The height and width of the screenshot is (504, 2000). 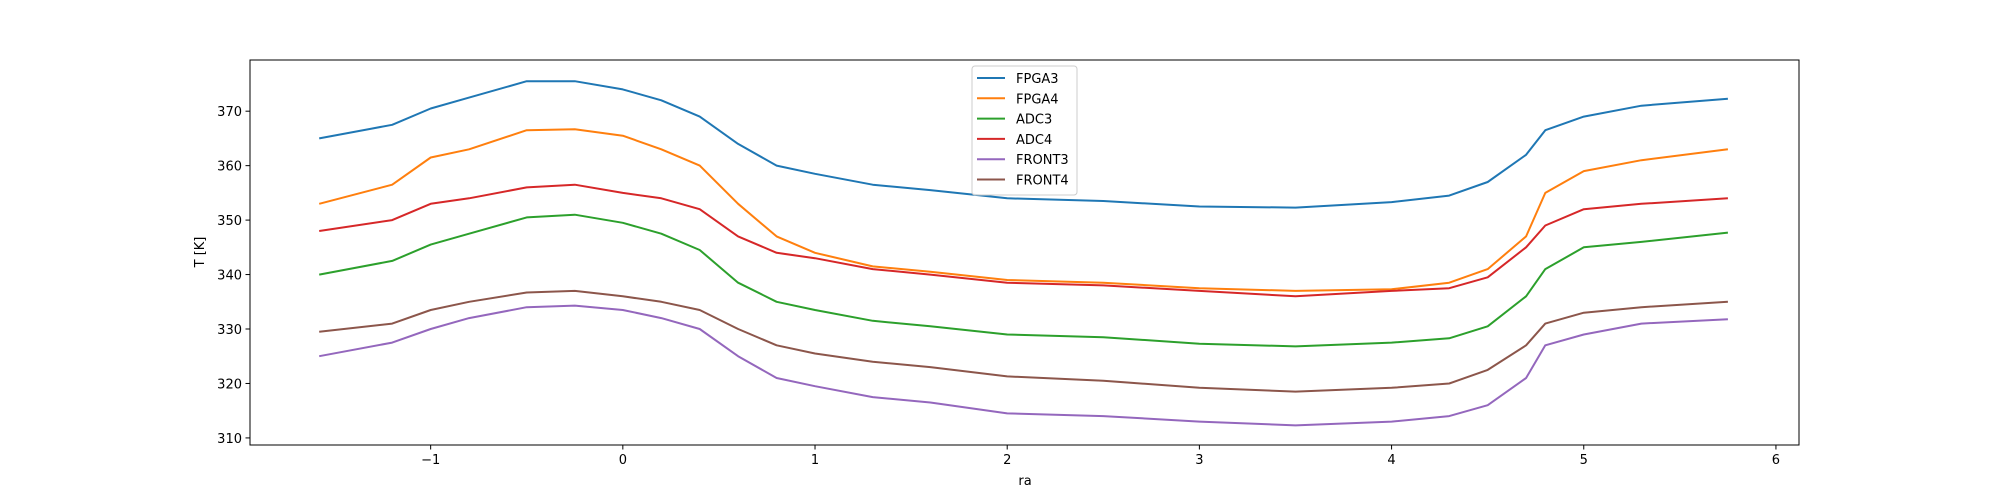 What do you see at coordinates (1391, 460) in the screenshot?
I see `x-tick-label: 4` at bounding box center [1391, 460].